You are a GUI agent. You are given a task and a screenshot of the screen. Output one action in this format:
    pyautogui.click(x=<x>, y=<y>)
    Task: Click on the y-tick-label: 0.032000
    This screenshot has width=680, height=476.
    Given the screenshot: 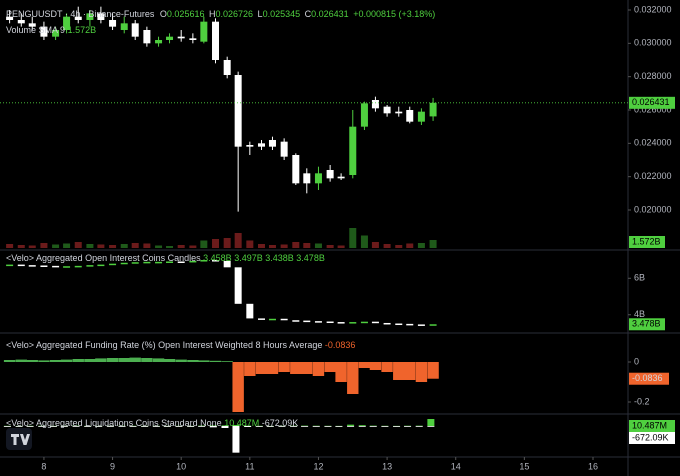 What is the action you would take?
    pyautogui.click(x=653, y=9)
    